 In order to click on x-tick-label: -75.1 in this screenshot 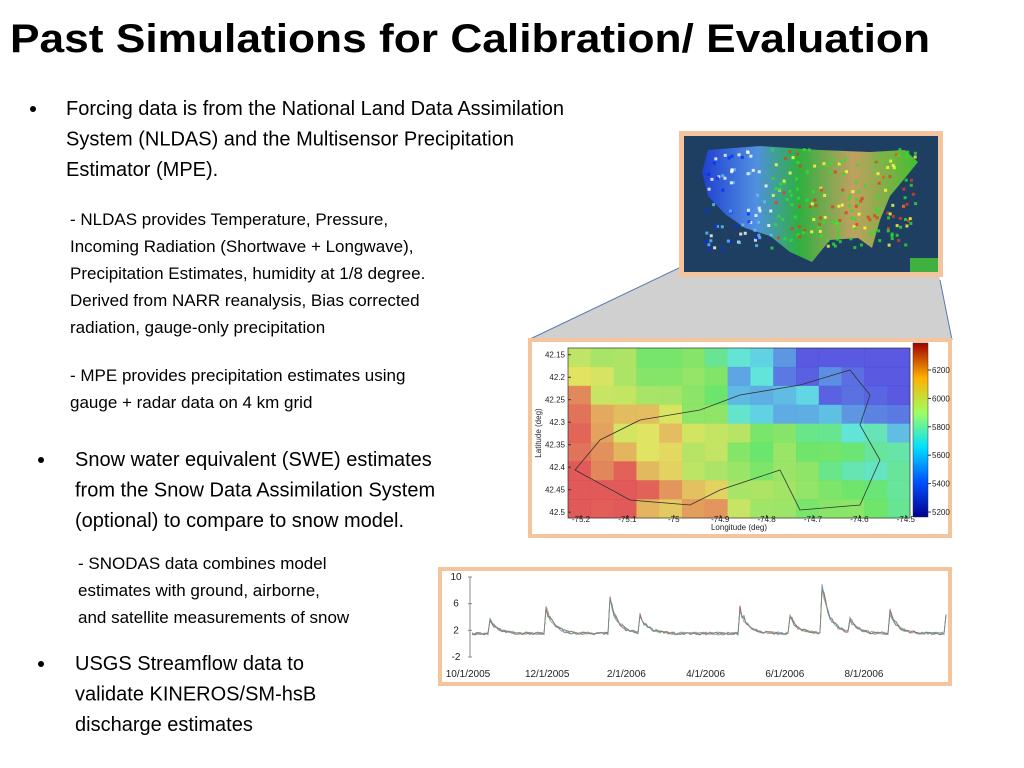, I will do `click(627, 519)`.